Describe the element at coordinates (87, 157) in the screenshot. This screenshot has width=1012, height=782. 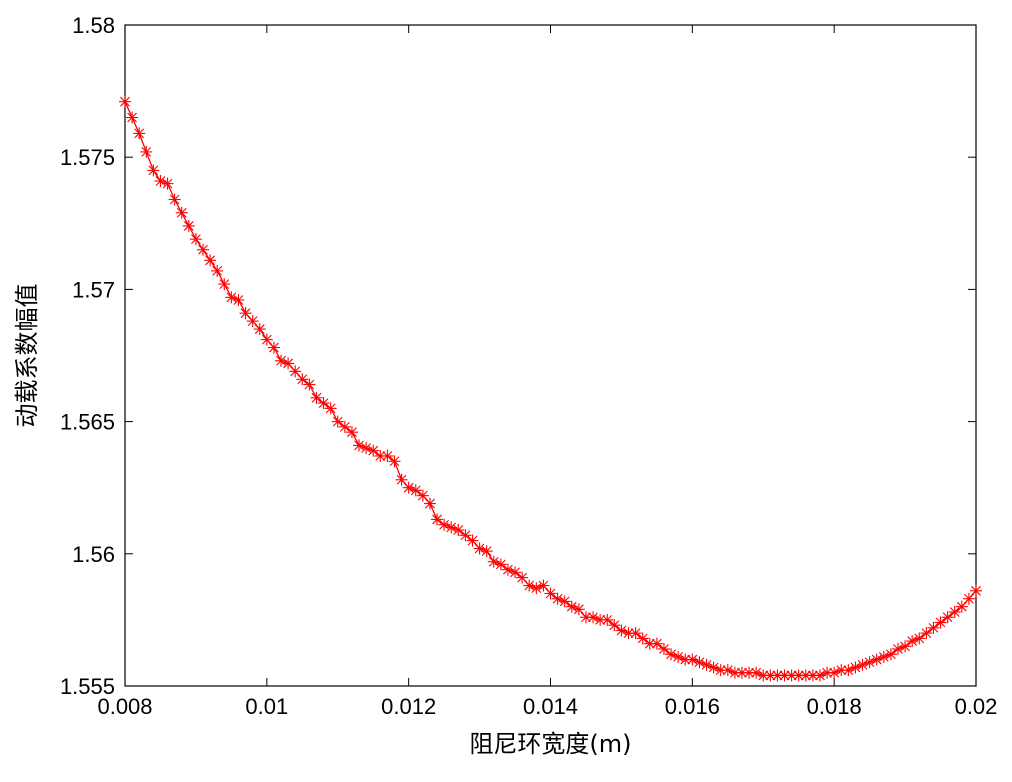
I see `y-tick-label: 1.575` at that location.